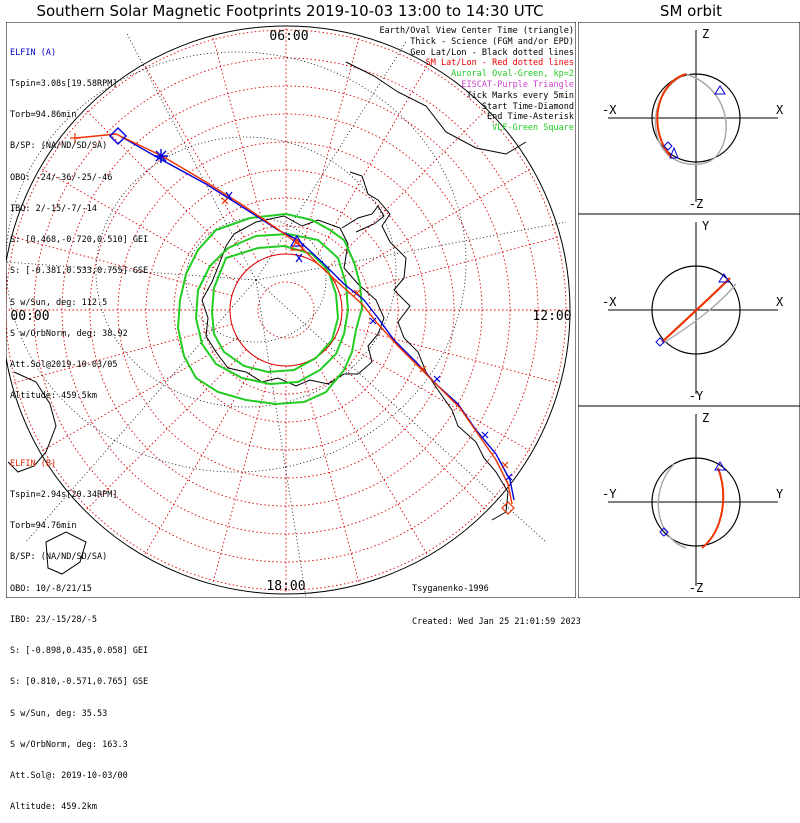 The height and width of the screenshot is (823, 800). What do you see at coordinates (533, 128) in the screenshot?
I see `legend-item: VLF-Green Square` at bounding box center [533, 128].